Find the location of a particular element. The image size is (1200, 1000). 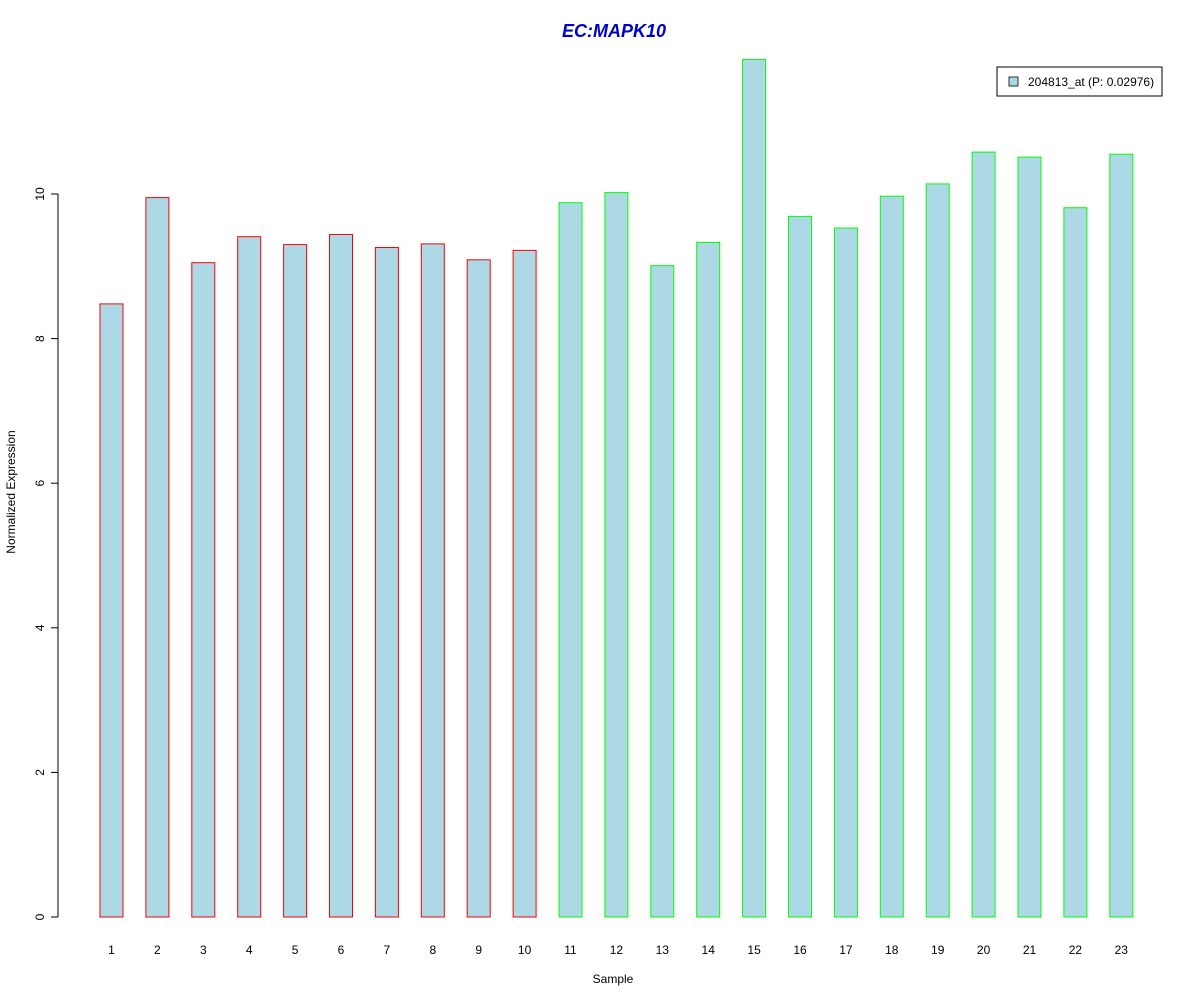

x-tick-label: 13 is located at coordinates (663, 950).